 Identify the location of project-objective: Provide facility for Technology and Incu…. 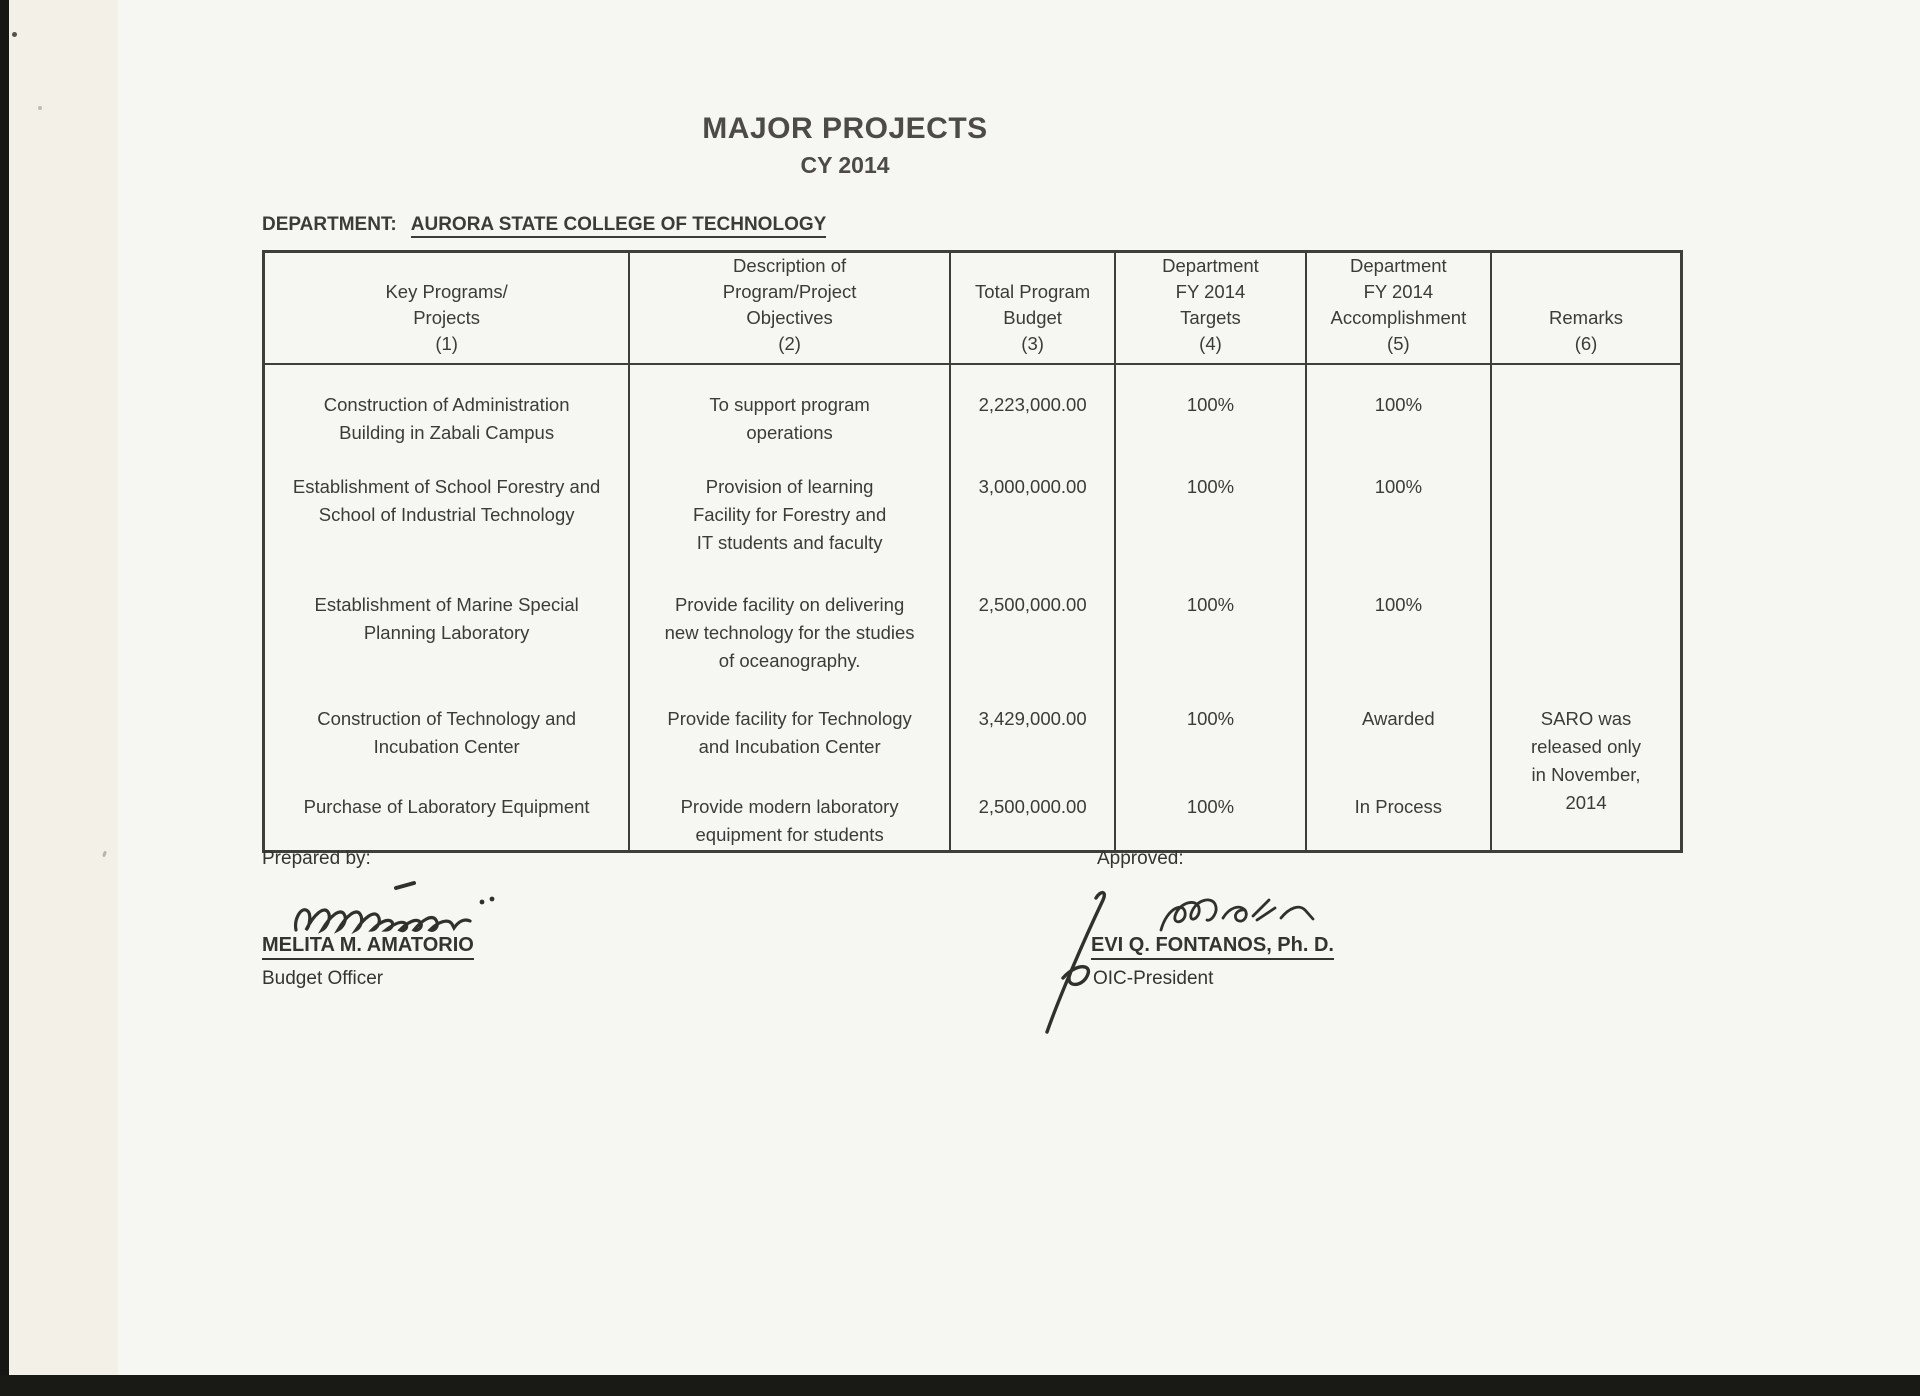
(789, 732).